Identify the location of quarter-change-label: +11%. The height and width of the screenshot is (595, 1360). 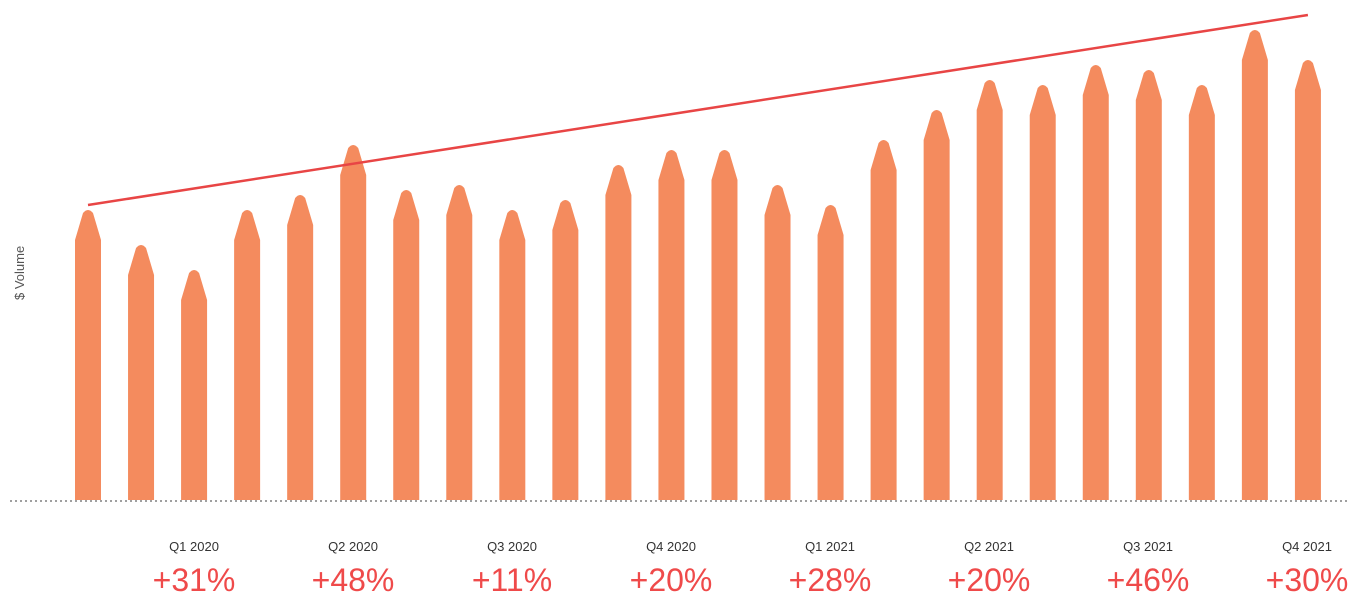
(512, 578).